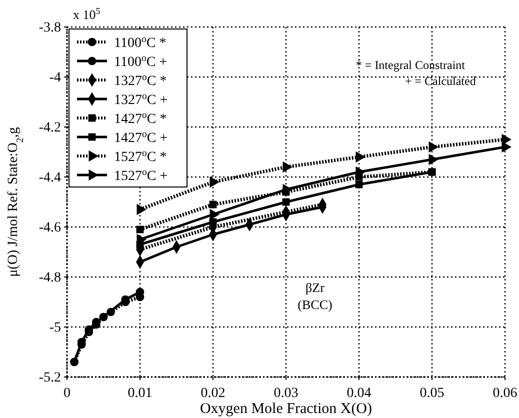 The height and width of the screenshot is (418, 519). Describe the element at coordinates (359, 393) in the screenshot. I see `x-tick-label: 0.04` at that location.